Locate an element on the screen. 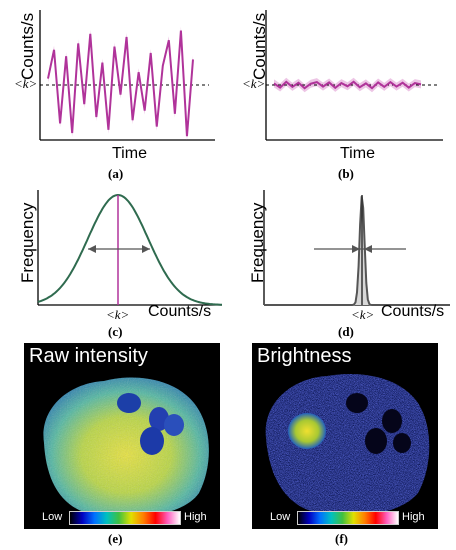  plot-c is located at coordinates (129, 248).